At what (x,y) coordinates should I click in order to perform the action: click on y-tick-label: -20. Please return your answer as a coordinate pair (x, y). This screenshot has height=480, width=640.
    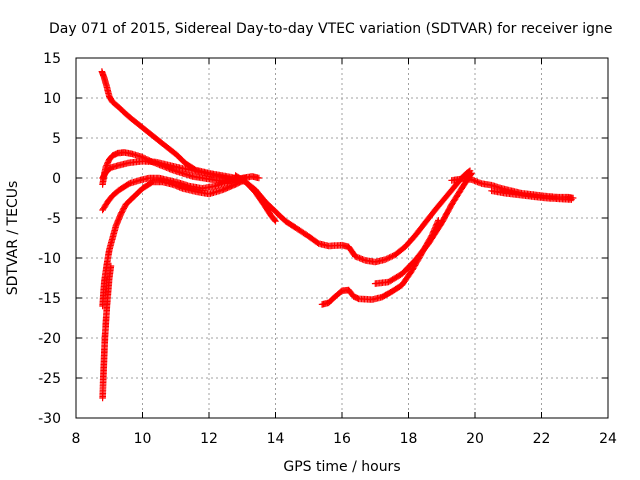
    Looking at the image, I should click on (49, 339).